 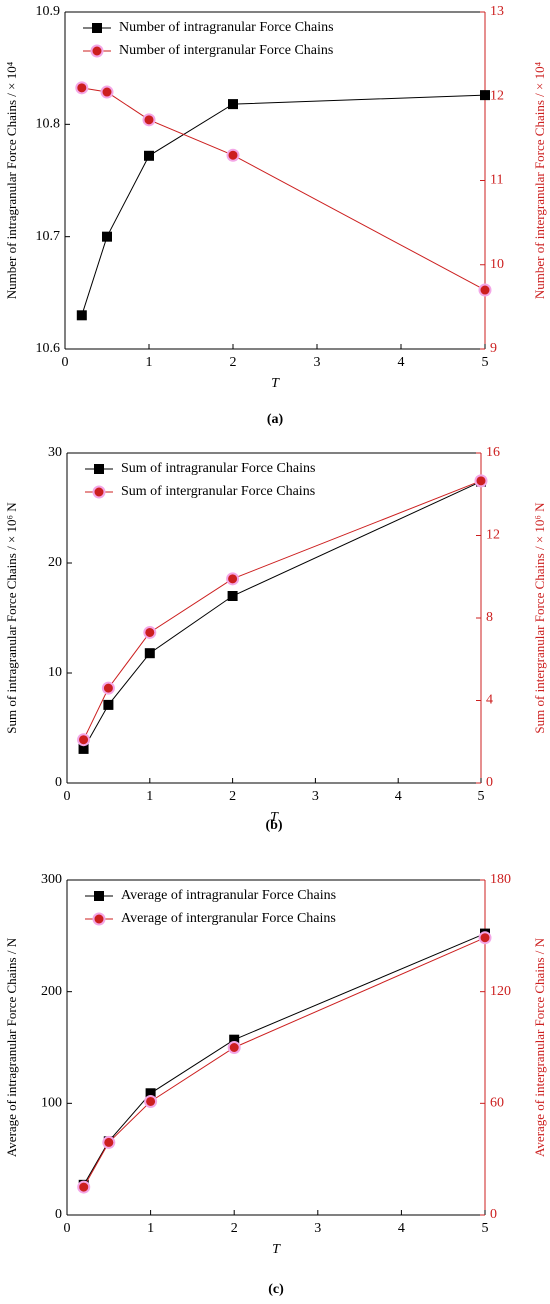 What do you see at coordinates (149, 796) in the screenshot?
I see `x-tick-label: 1` at bounding box center [149, 796].